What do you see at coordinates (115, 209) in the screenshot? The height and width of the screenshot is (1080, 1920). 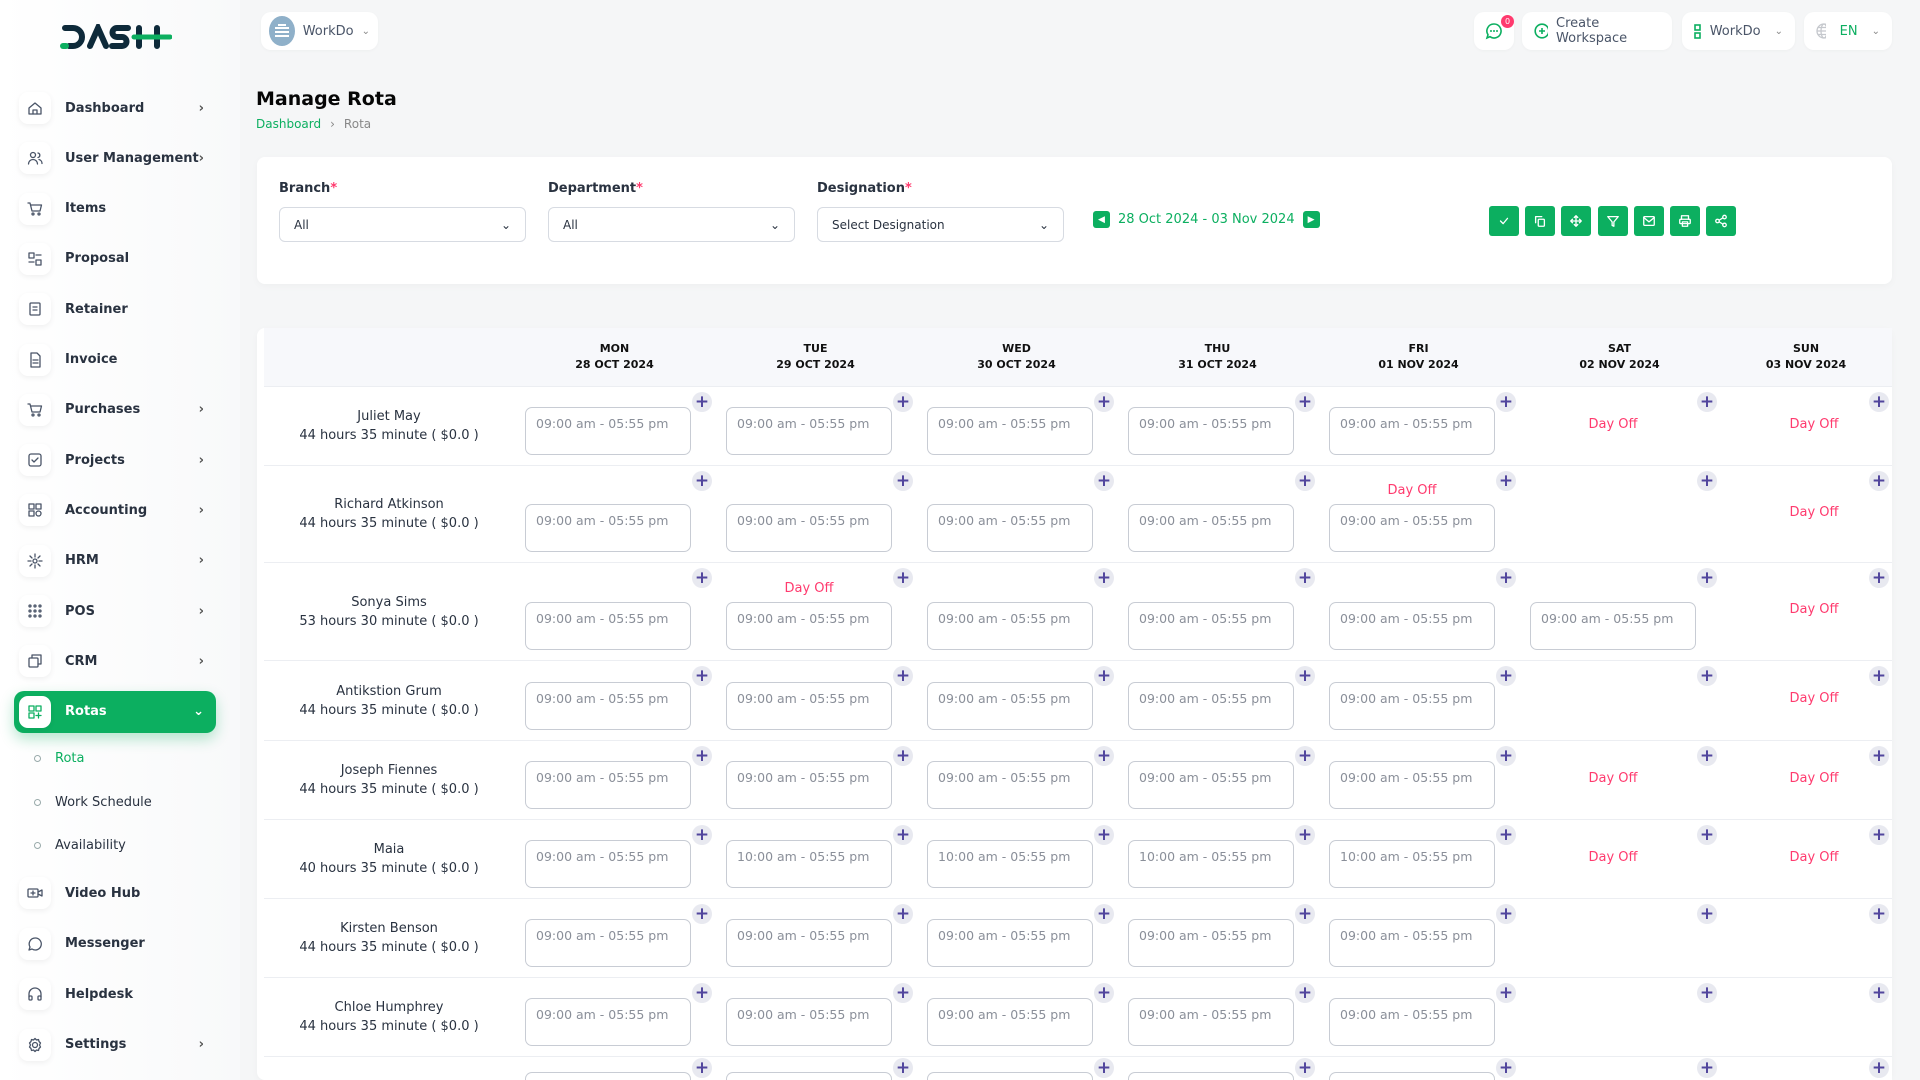 I see `sidebar-item-items: Items` at bounding box center [115, 209].